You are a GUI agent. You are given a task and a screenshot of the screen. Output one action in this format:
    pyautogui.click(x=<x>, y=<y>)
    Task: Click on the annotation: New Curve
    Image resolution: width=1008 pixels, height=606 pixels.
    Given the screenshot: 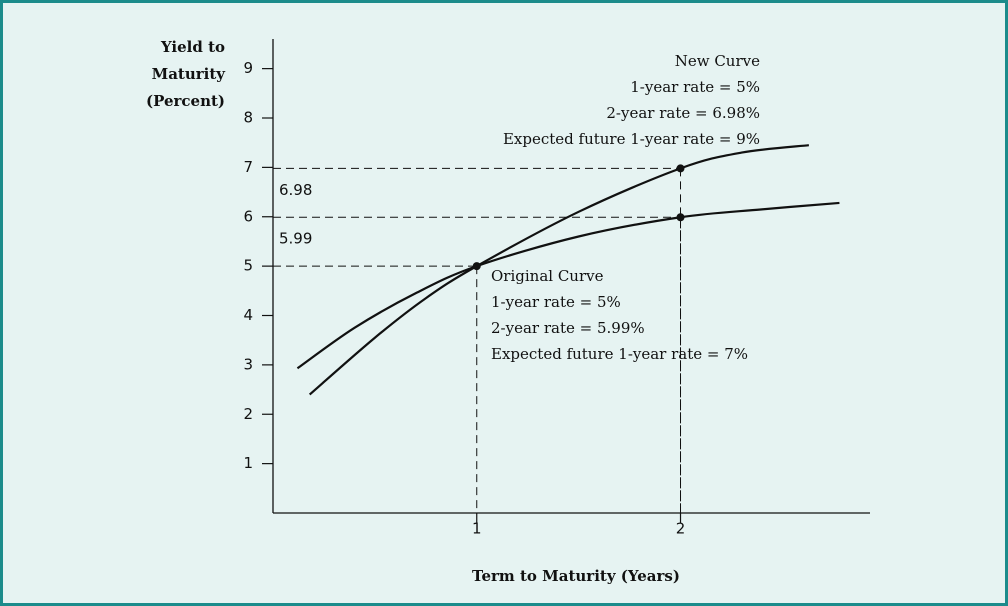 What is the action you would take?
    pyautogui.click(x=717, y=61)
    